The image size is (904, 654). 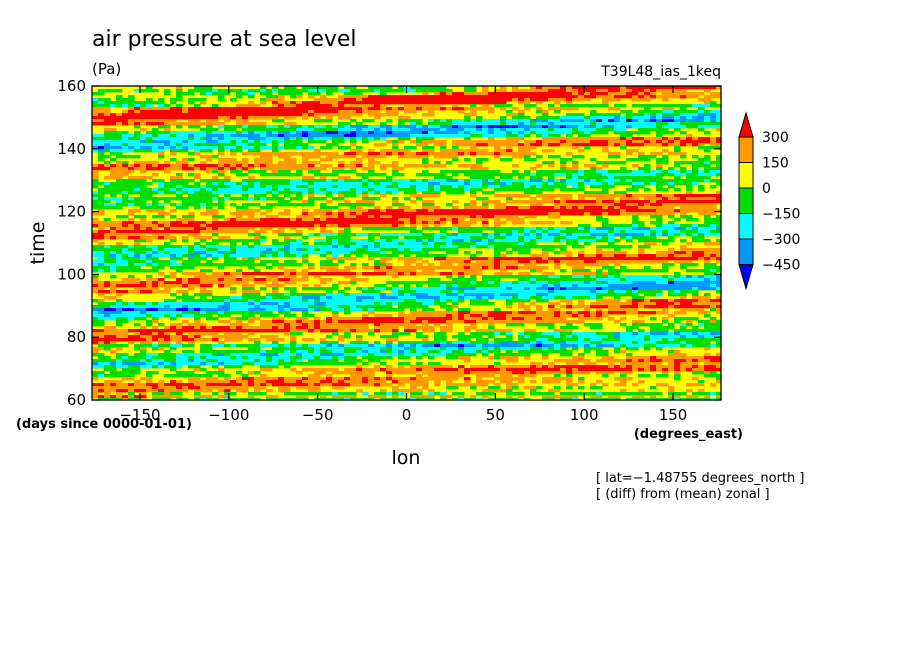 What do you see at coordinates (746, 124) in the screenshot?
I see `colorbar-max-arrow` at bounding box center [746, 124].